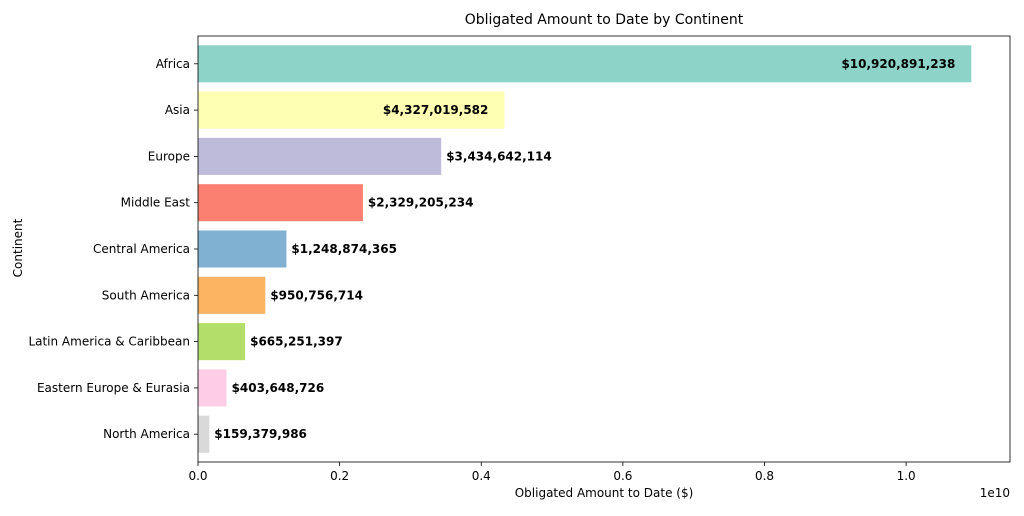 The image size is (1024, 516). Describe the element at coordinates (481, 476) in the screenshot. I see `x-tick-label: 0.4` at that location.